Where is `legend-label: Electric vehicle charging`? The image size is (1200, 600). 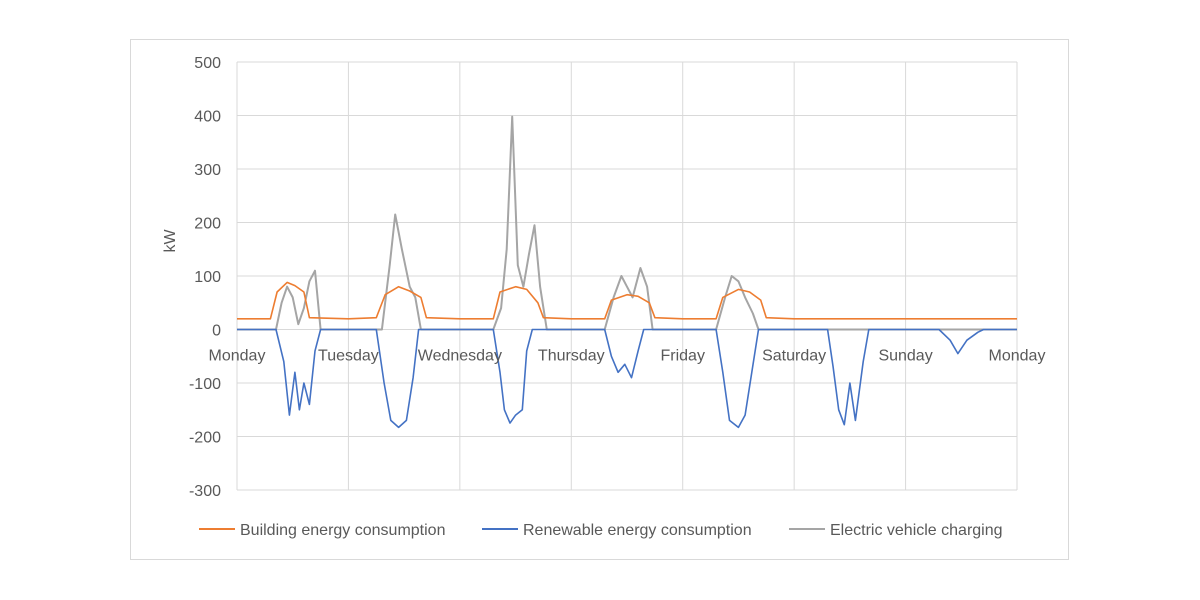
legend-label: Electric vehicle charging is located at coordinates (916, 530).